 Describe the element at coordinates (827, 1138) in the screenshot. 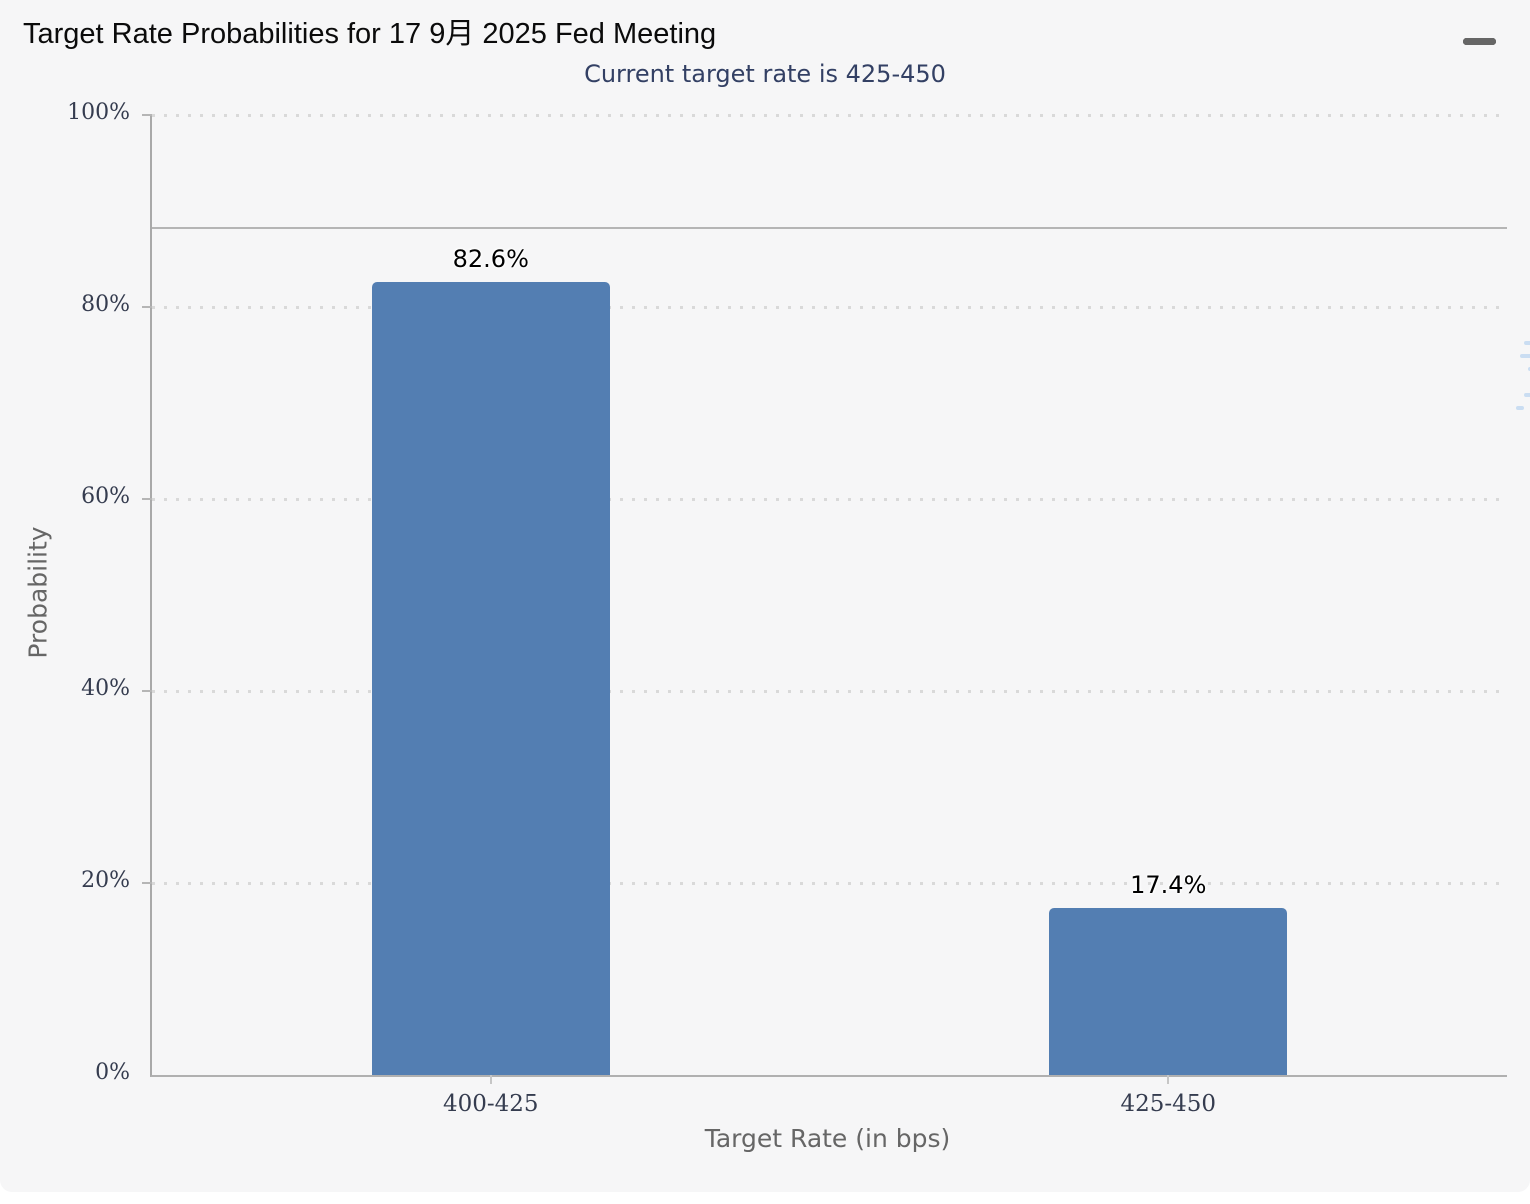

I see `x-axis-title: Target Rate (in bps)` at that location.